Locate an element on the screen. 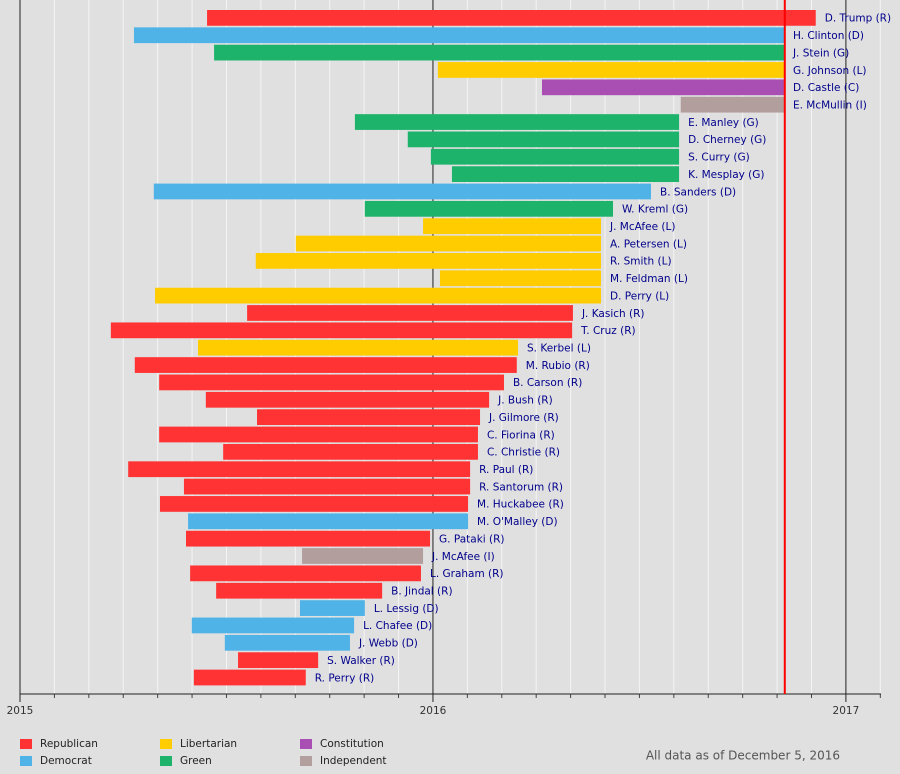 The width and height of the screenshot is (900, 774). bar-label: B. Jindal (R) is located at coordinates (421, 592).